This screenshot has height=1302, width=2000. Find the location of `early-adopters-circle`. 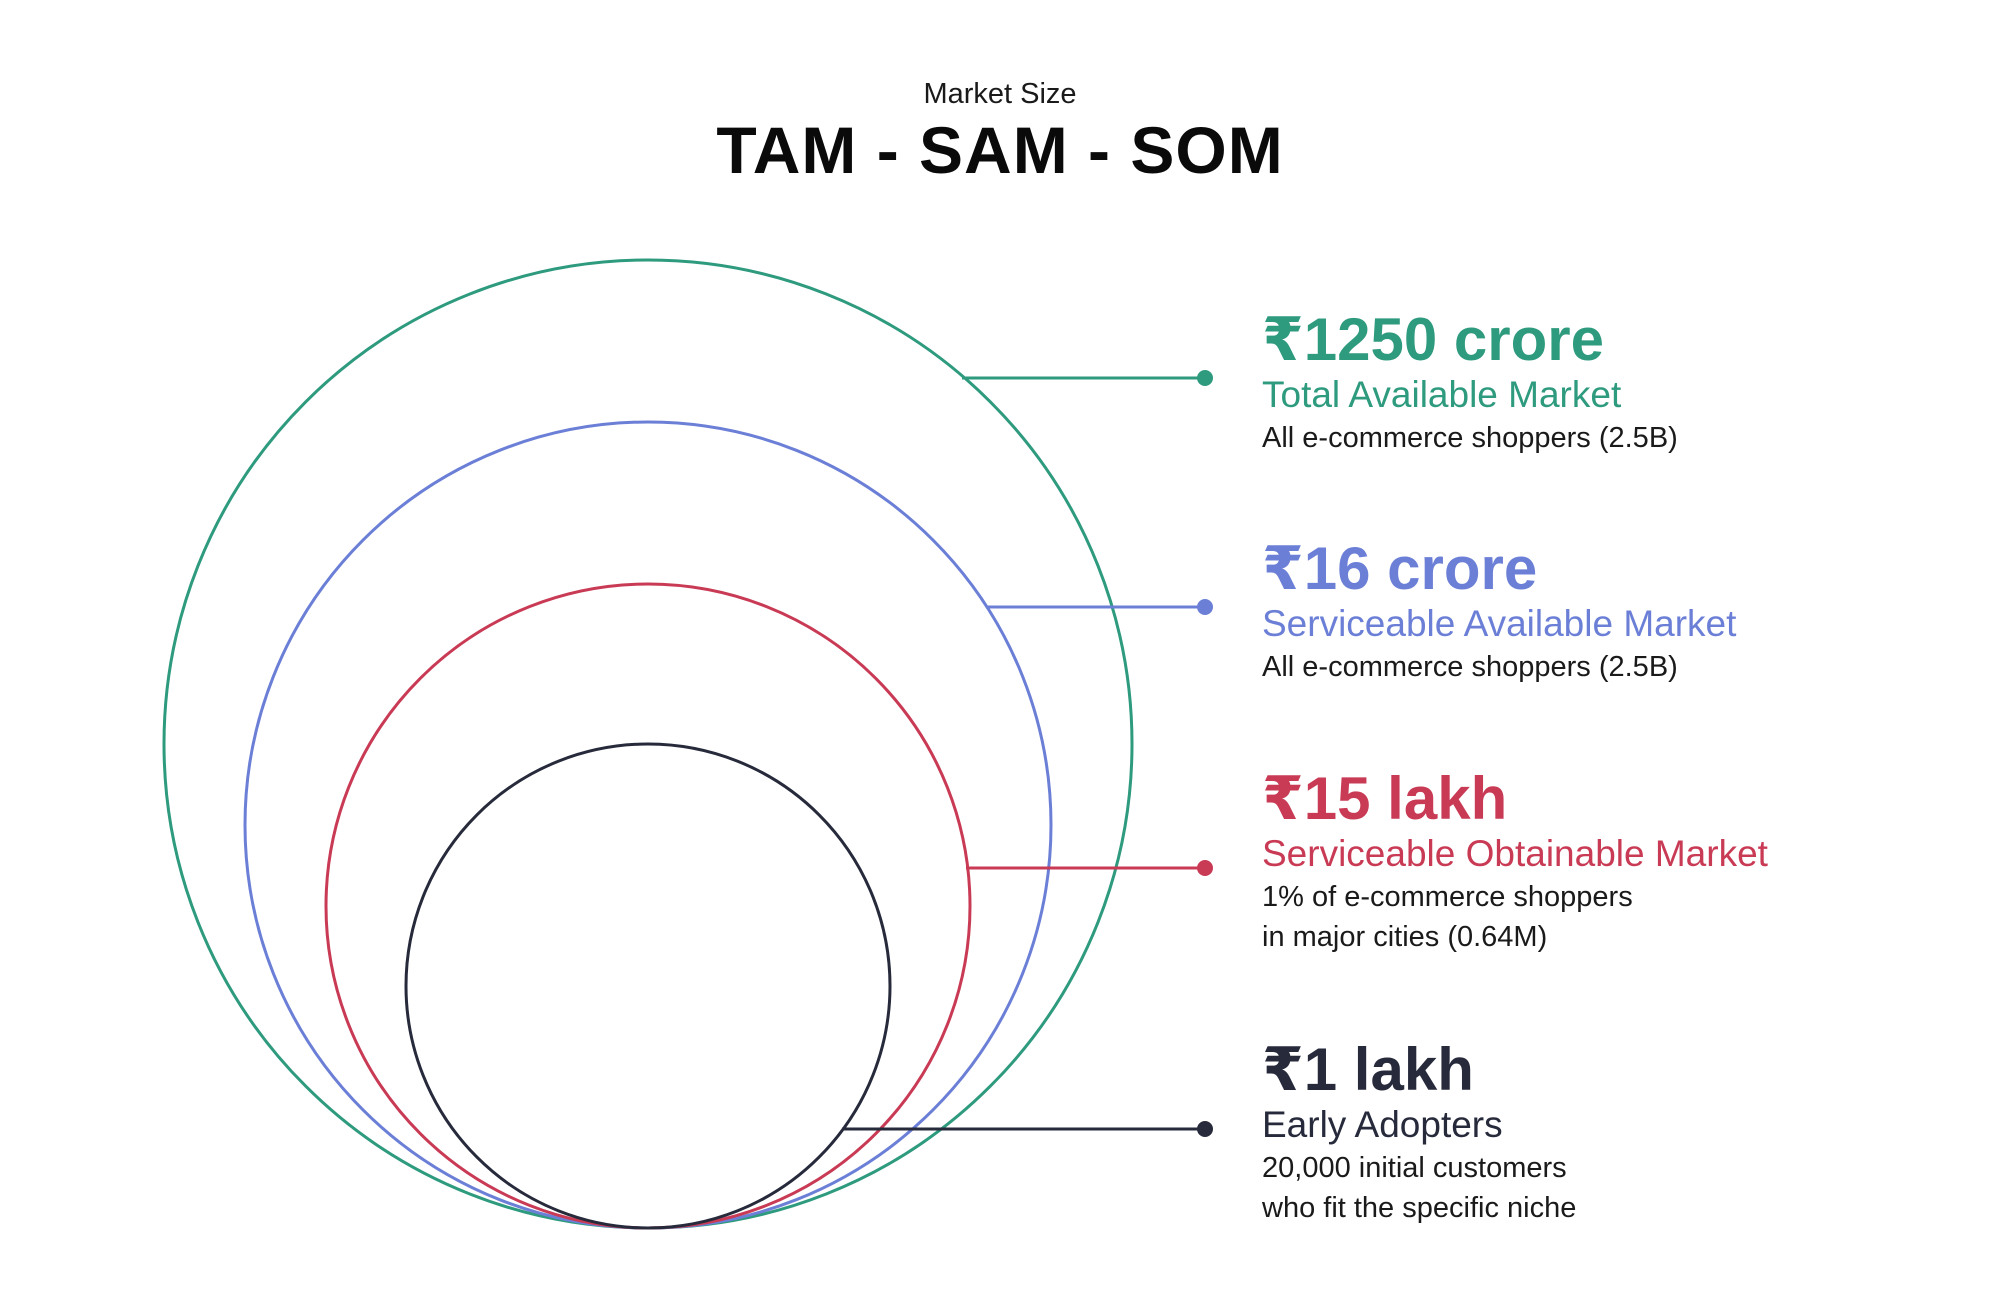

early-adopters-circle is located at coordinates (648, 986).